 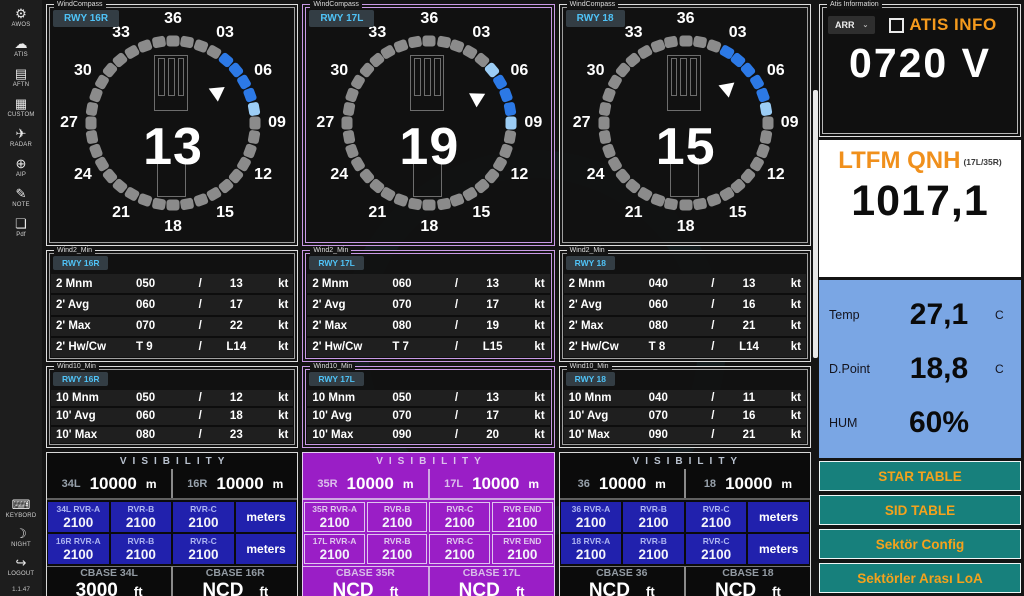 What do you see at coordinates (684, 304) in the screenshot?
I see `wind2-row: 2' Avg 060 / 16 kt` at bounding box center [684, 304].